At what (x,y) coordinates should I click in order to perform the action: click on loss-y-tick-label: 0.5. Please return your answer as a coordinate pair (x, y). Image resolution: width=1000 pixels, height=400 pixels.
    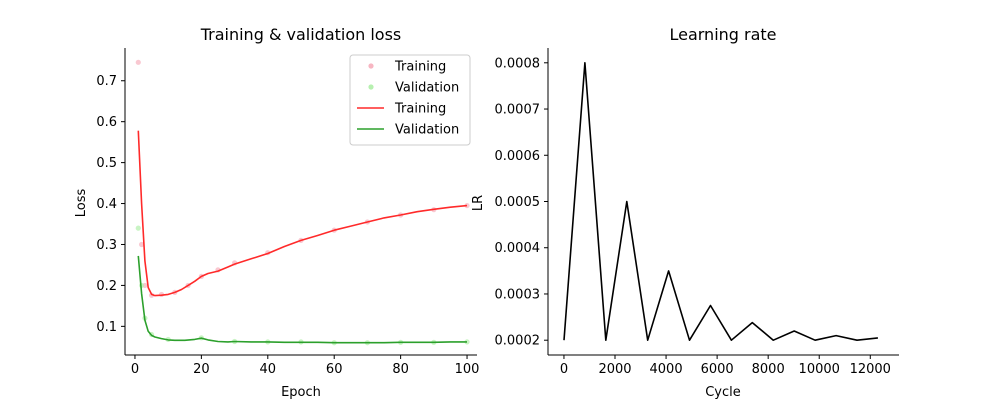
    Looking at the image, I should click on (106, 163).